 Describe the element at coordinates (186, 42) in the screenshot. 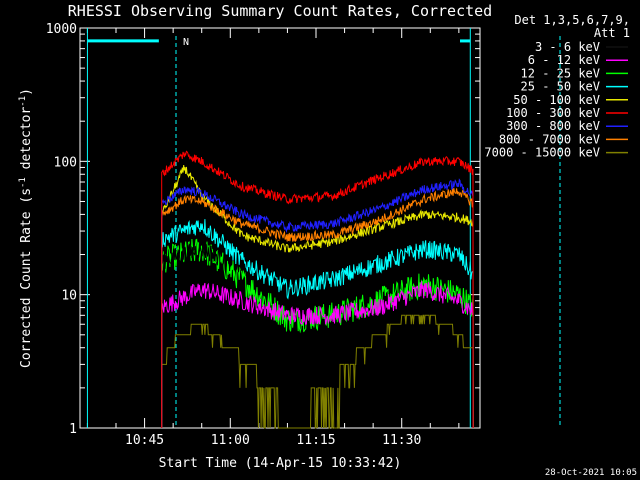

I see `night-marker: N` at that location.